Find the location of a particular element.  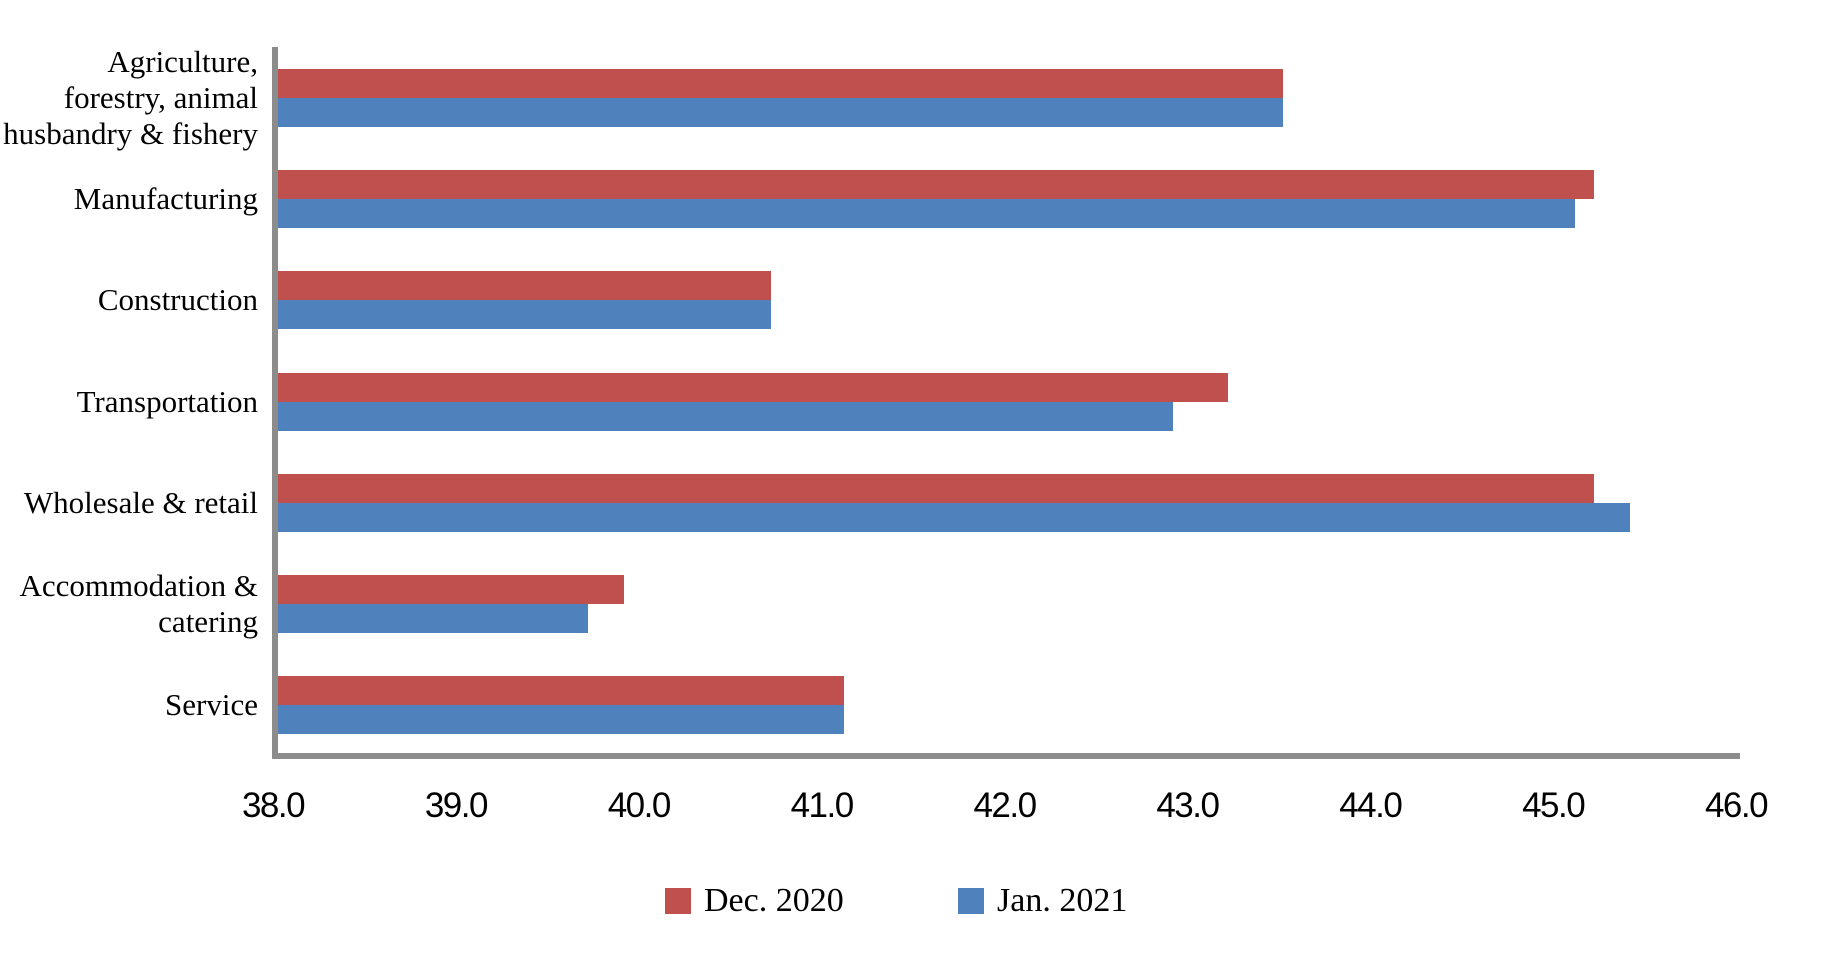

legend-swatch-dec-2020 is located at coordinates (678, 901).